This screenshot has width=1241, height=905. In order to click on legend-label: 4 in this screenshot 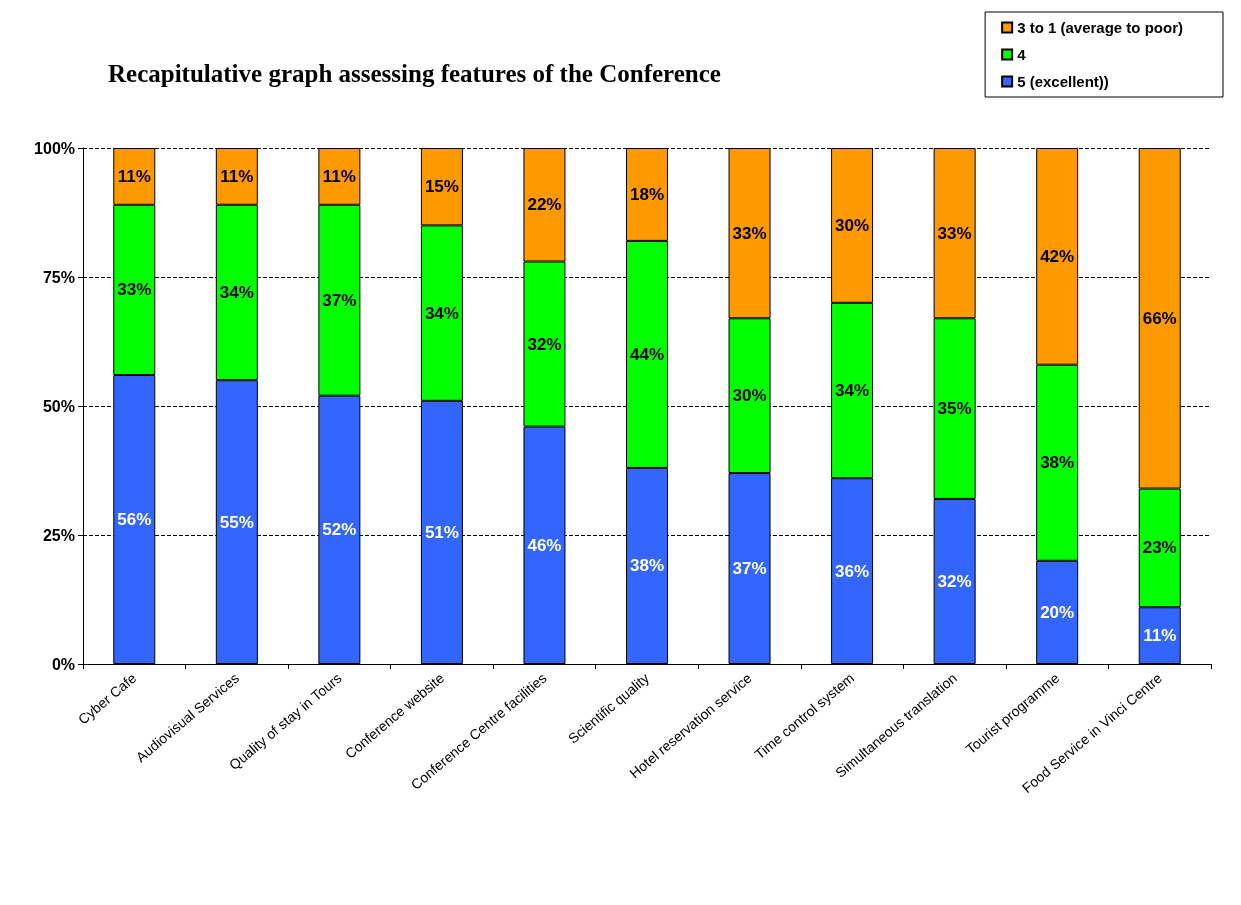, I will do `click(1022, 54)`.